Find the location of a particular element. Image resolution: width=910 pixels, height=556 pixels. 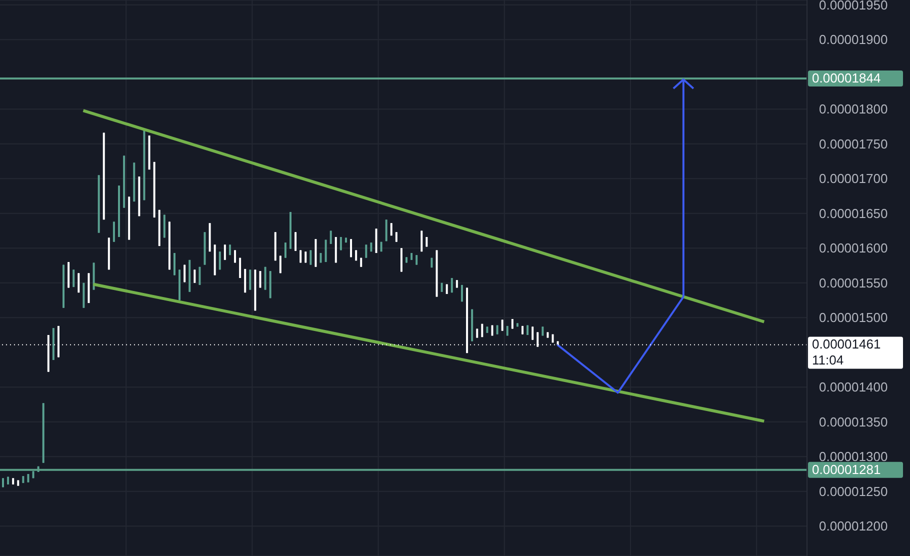

y-tick-label: 0.00001200 is located at coordinates (853, 526).